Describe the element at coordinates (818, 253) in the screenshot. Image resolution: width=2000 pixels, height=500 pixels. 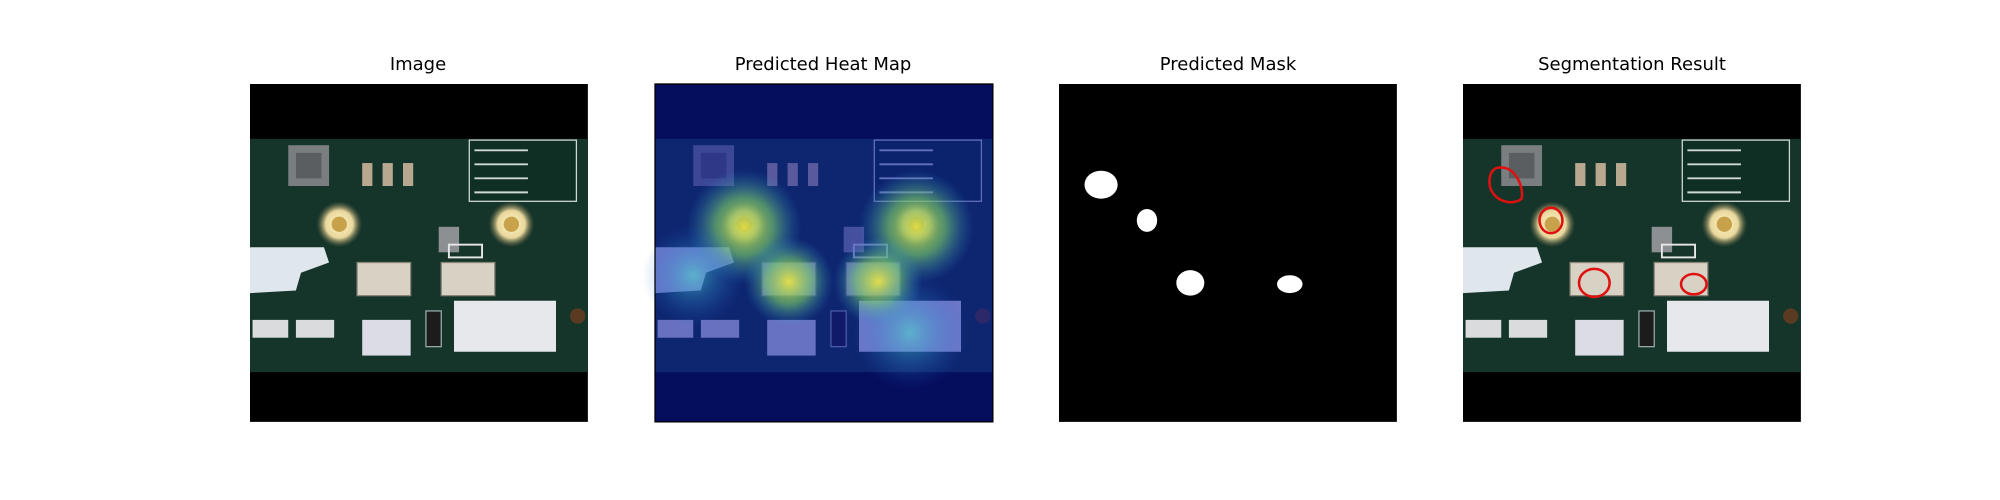
I see `heat-map` at that location.